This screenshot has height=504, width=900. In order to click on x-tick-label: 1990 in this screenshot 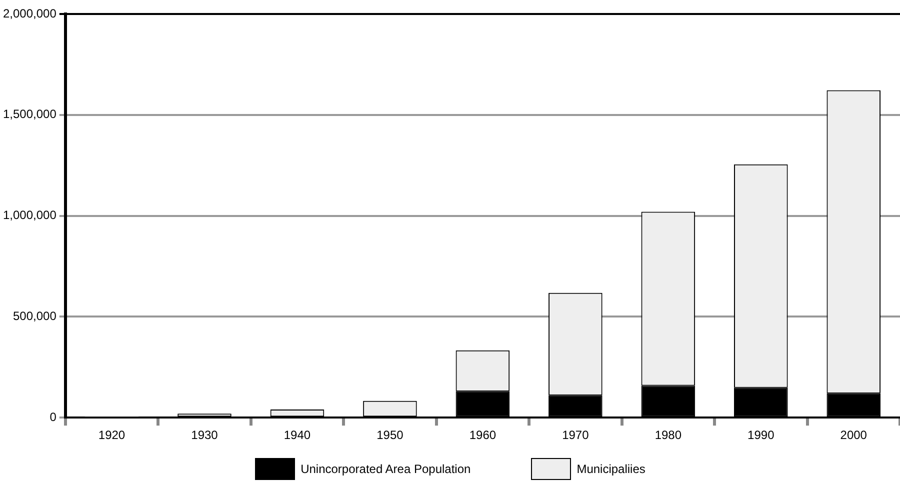, I will do `click(761, 435)`.